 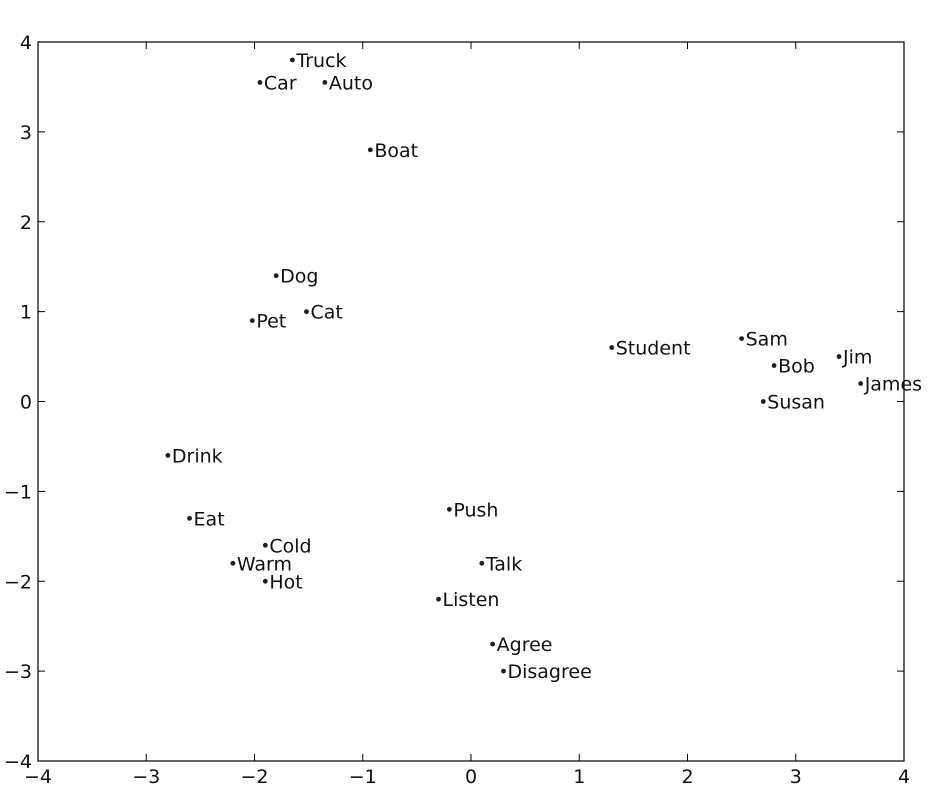 What do you see at coordinates (579, 777) in the screenshot?
I see `x-tick-label: 1` at bounding box center [579, 777].